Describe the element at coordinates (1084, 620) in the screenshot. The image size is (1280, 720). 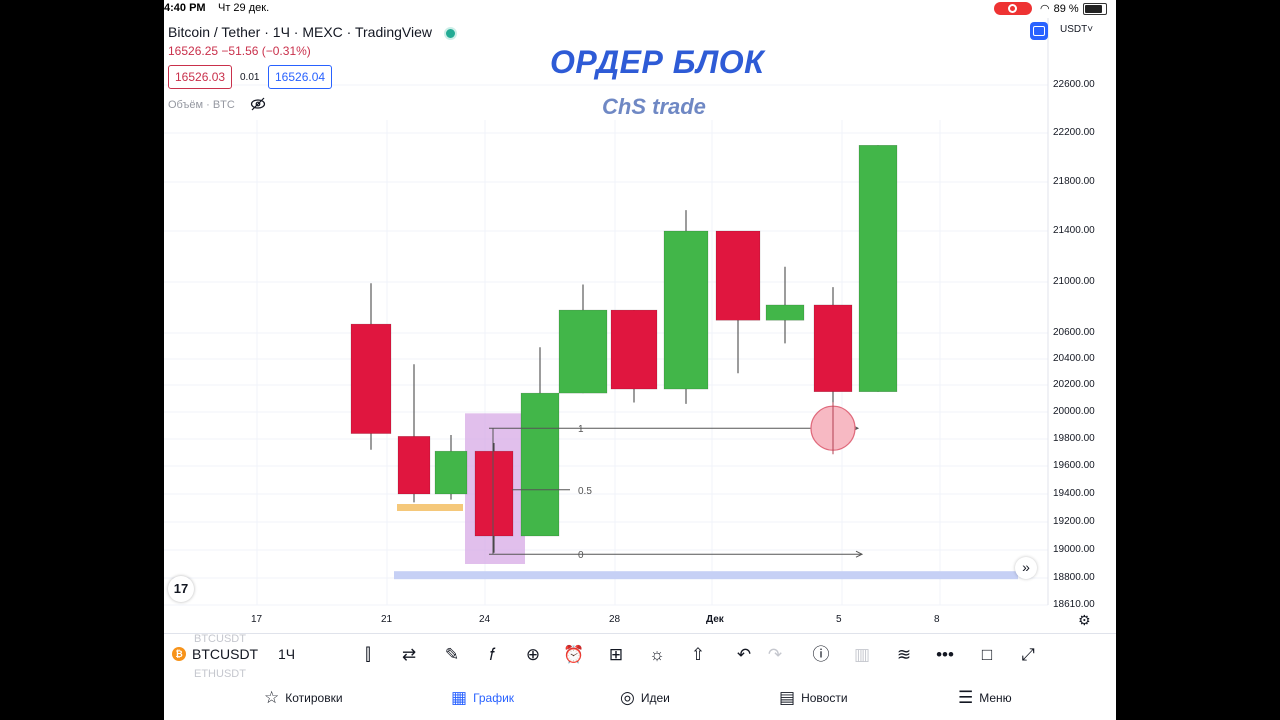
I see `gear-icon: ⚙` at that location.